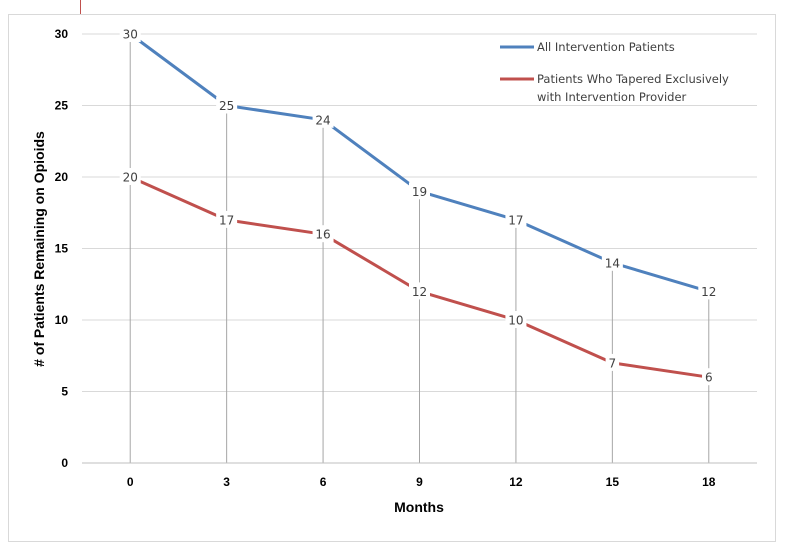  Describe the element at coordinates (80, 7) in the screenshot. I see `top-edge-mark` at that location.